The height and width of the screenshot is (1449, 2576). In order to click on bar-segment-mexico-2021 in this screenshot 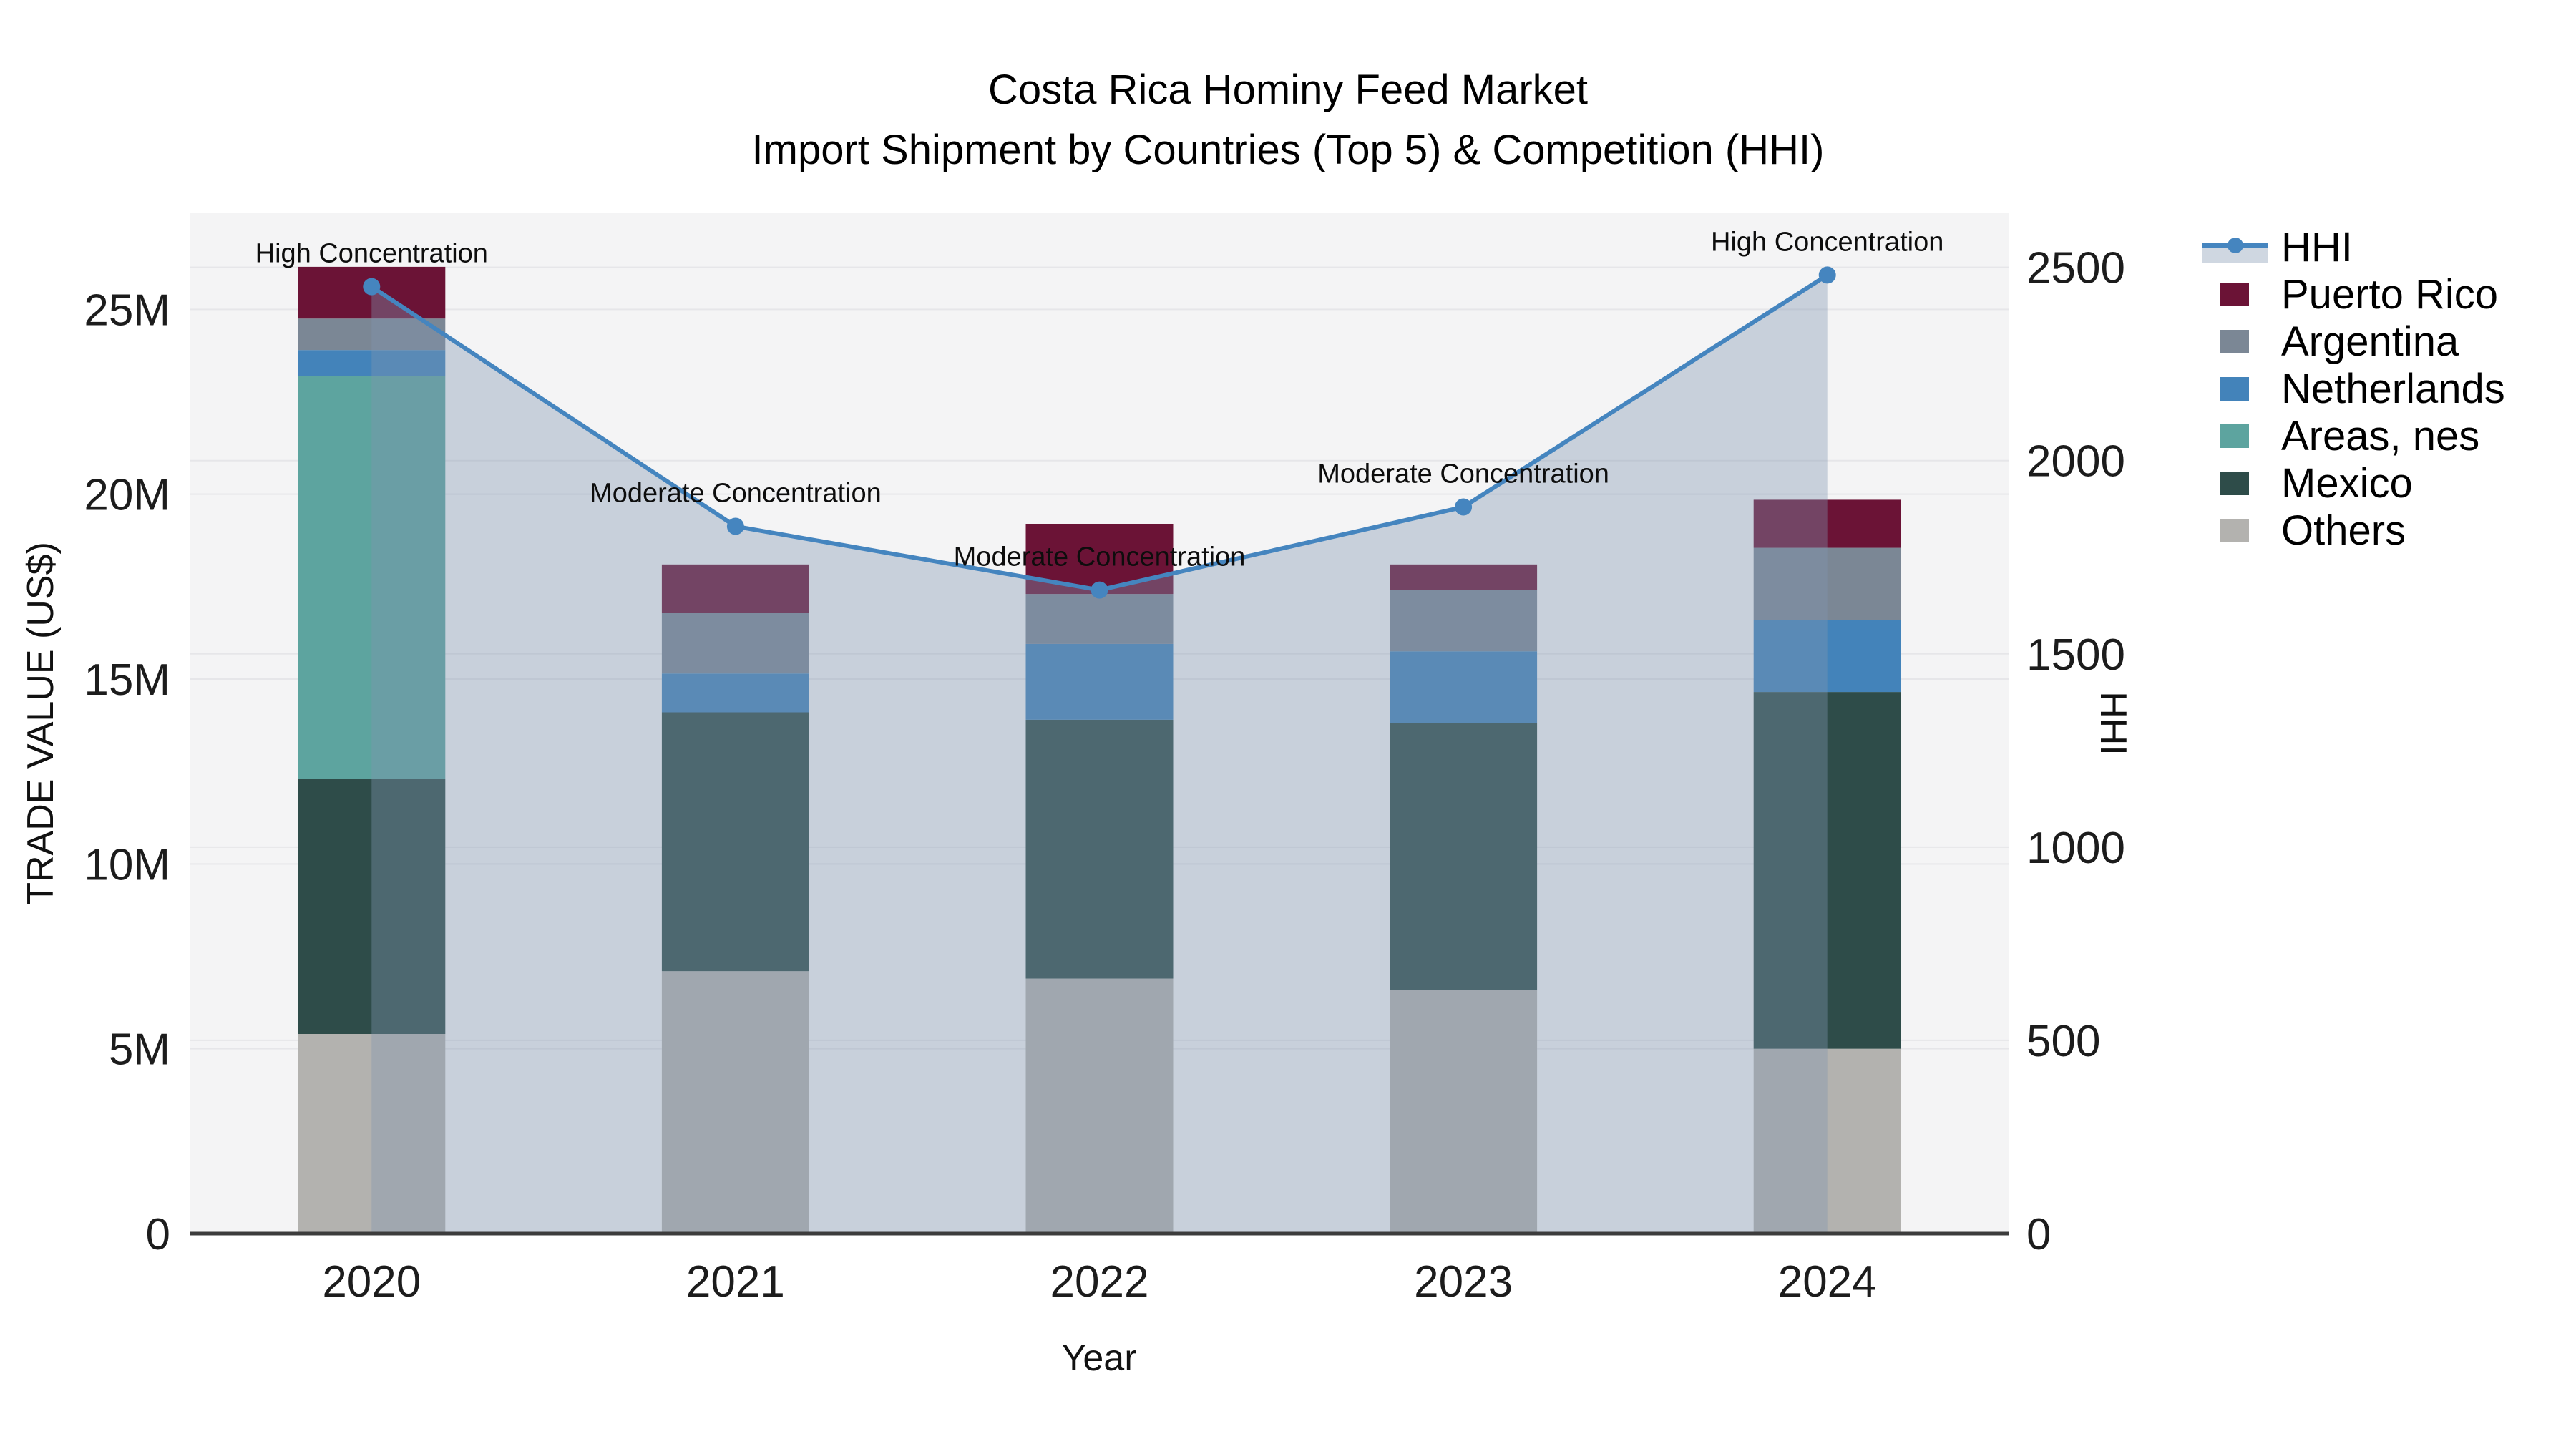, I will do `click(735, 842)`.